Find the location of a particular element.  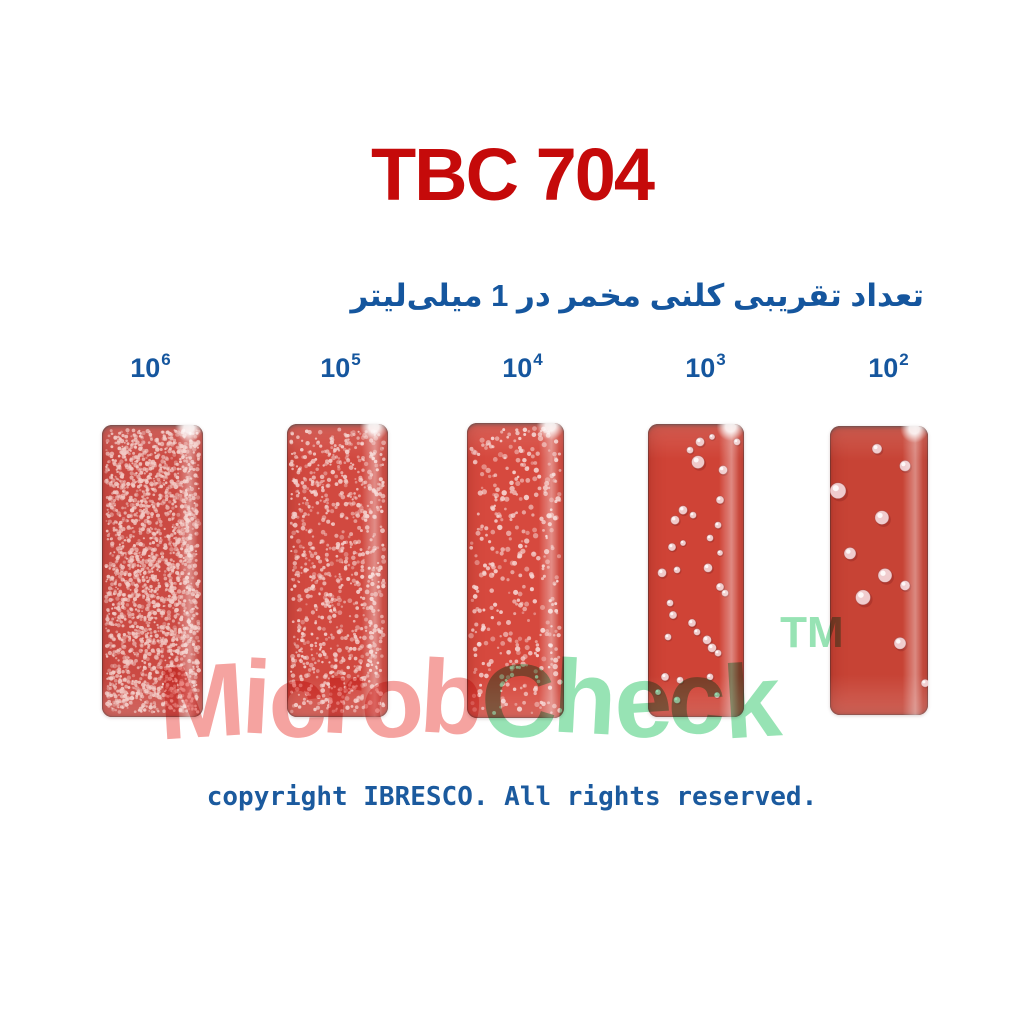

label-exponent: 5 is located at coordinates (356, 359).